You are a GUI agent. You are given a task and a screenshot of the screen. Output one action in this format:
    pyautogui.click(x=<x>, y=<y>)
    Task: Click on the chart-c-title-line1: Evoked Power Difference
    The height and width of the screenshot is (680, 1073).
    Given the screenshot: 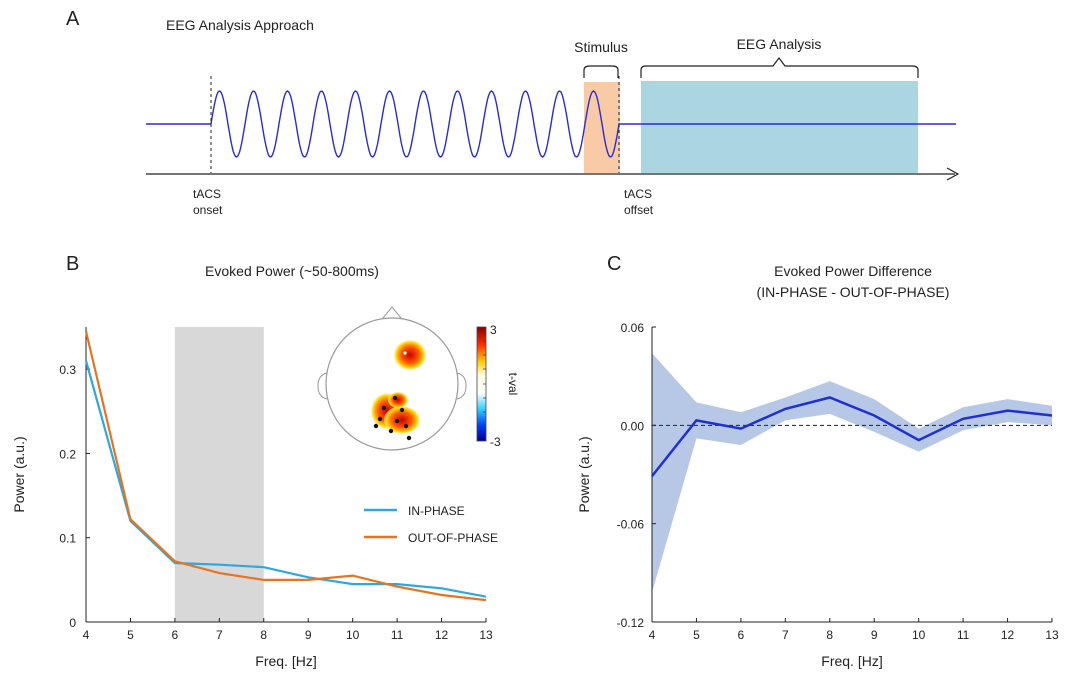 What is the action you would take?
    pyautogui.click(x=853, y=271)
    